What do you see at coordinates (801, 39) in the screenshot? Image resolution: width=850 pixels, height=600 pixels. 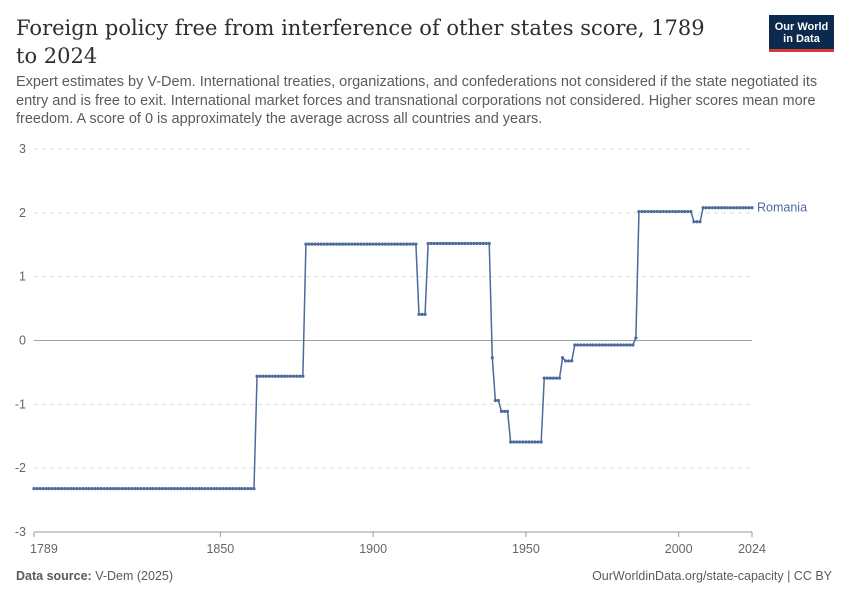 I see `logo-line-2: in Data` at bounding box center [801, 39].